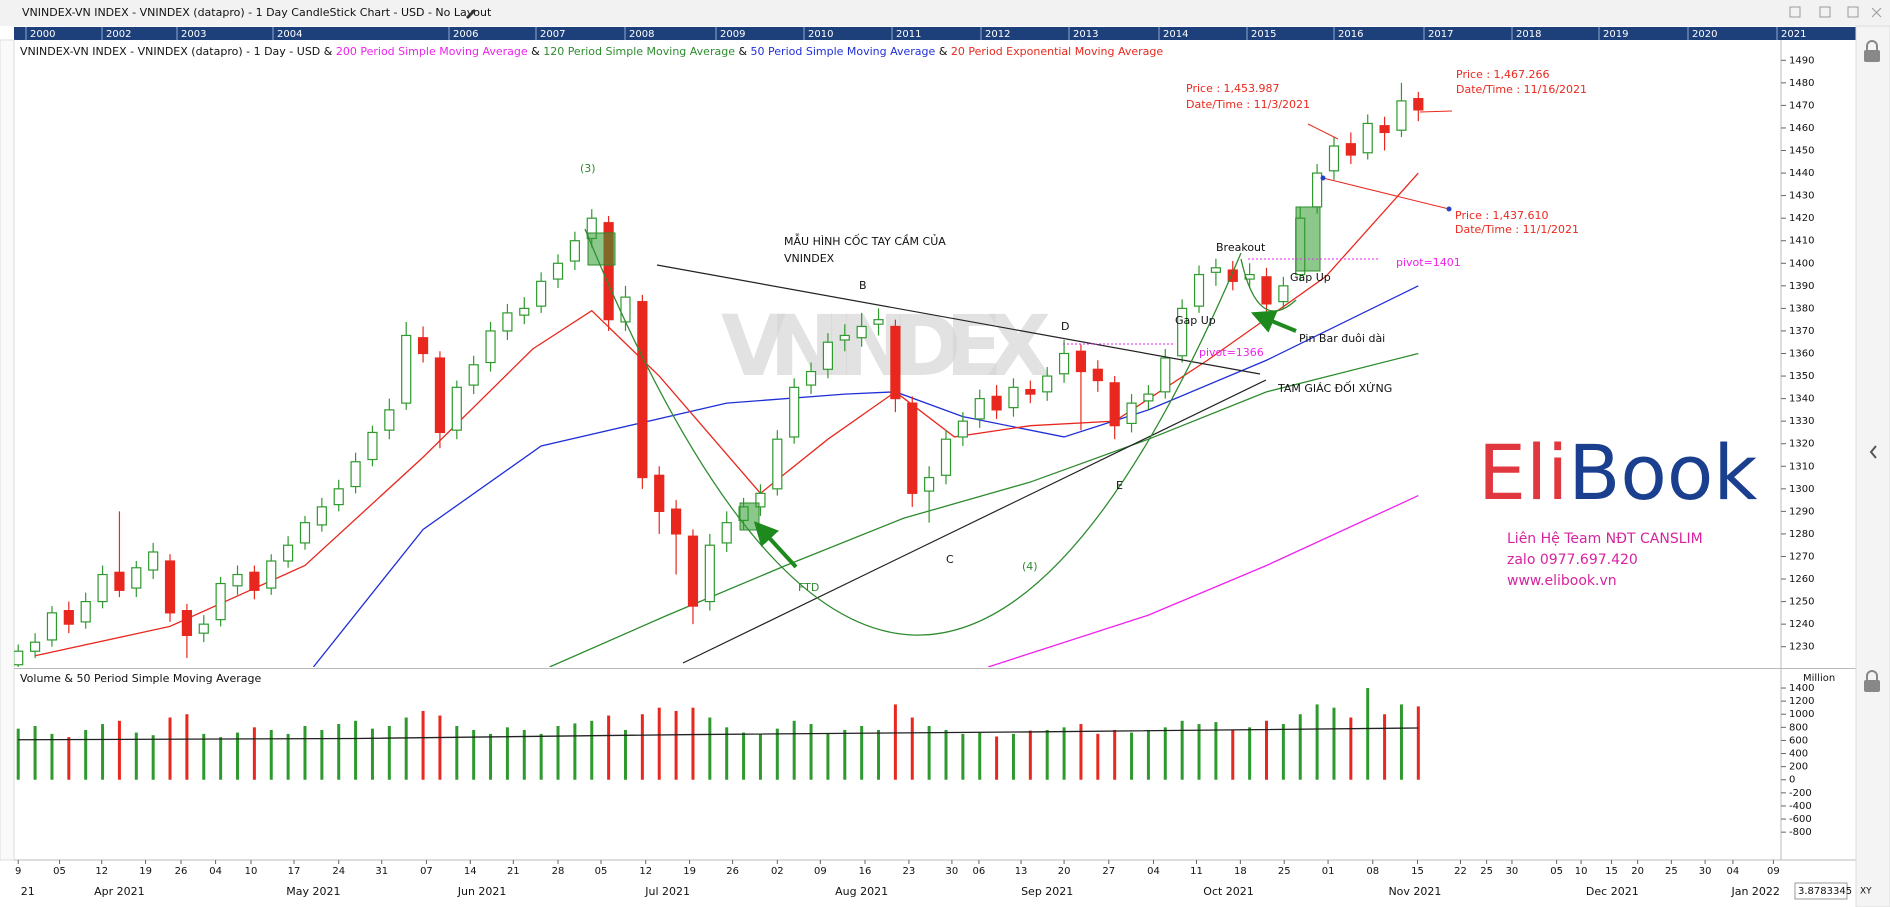 The image size is (1890, 907). Describe the element at coordinates (1263, 34) in the screenshot. I see `year-label: 2015` at that location.